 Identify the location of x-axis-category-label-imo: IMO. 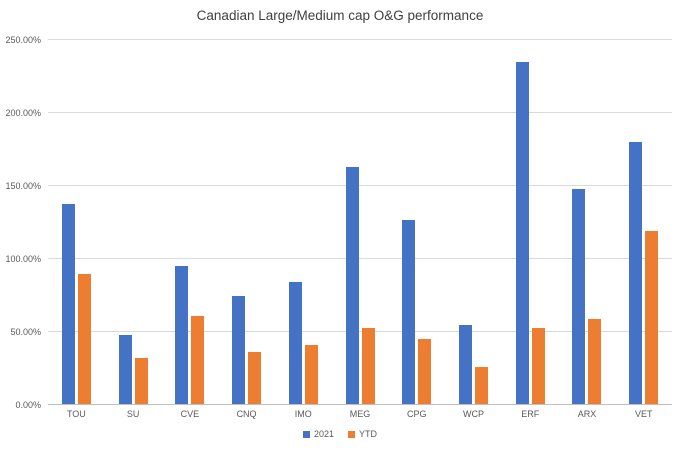
(303, 414).